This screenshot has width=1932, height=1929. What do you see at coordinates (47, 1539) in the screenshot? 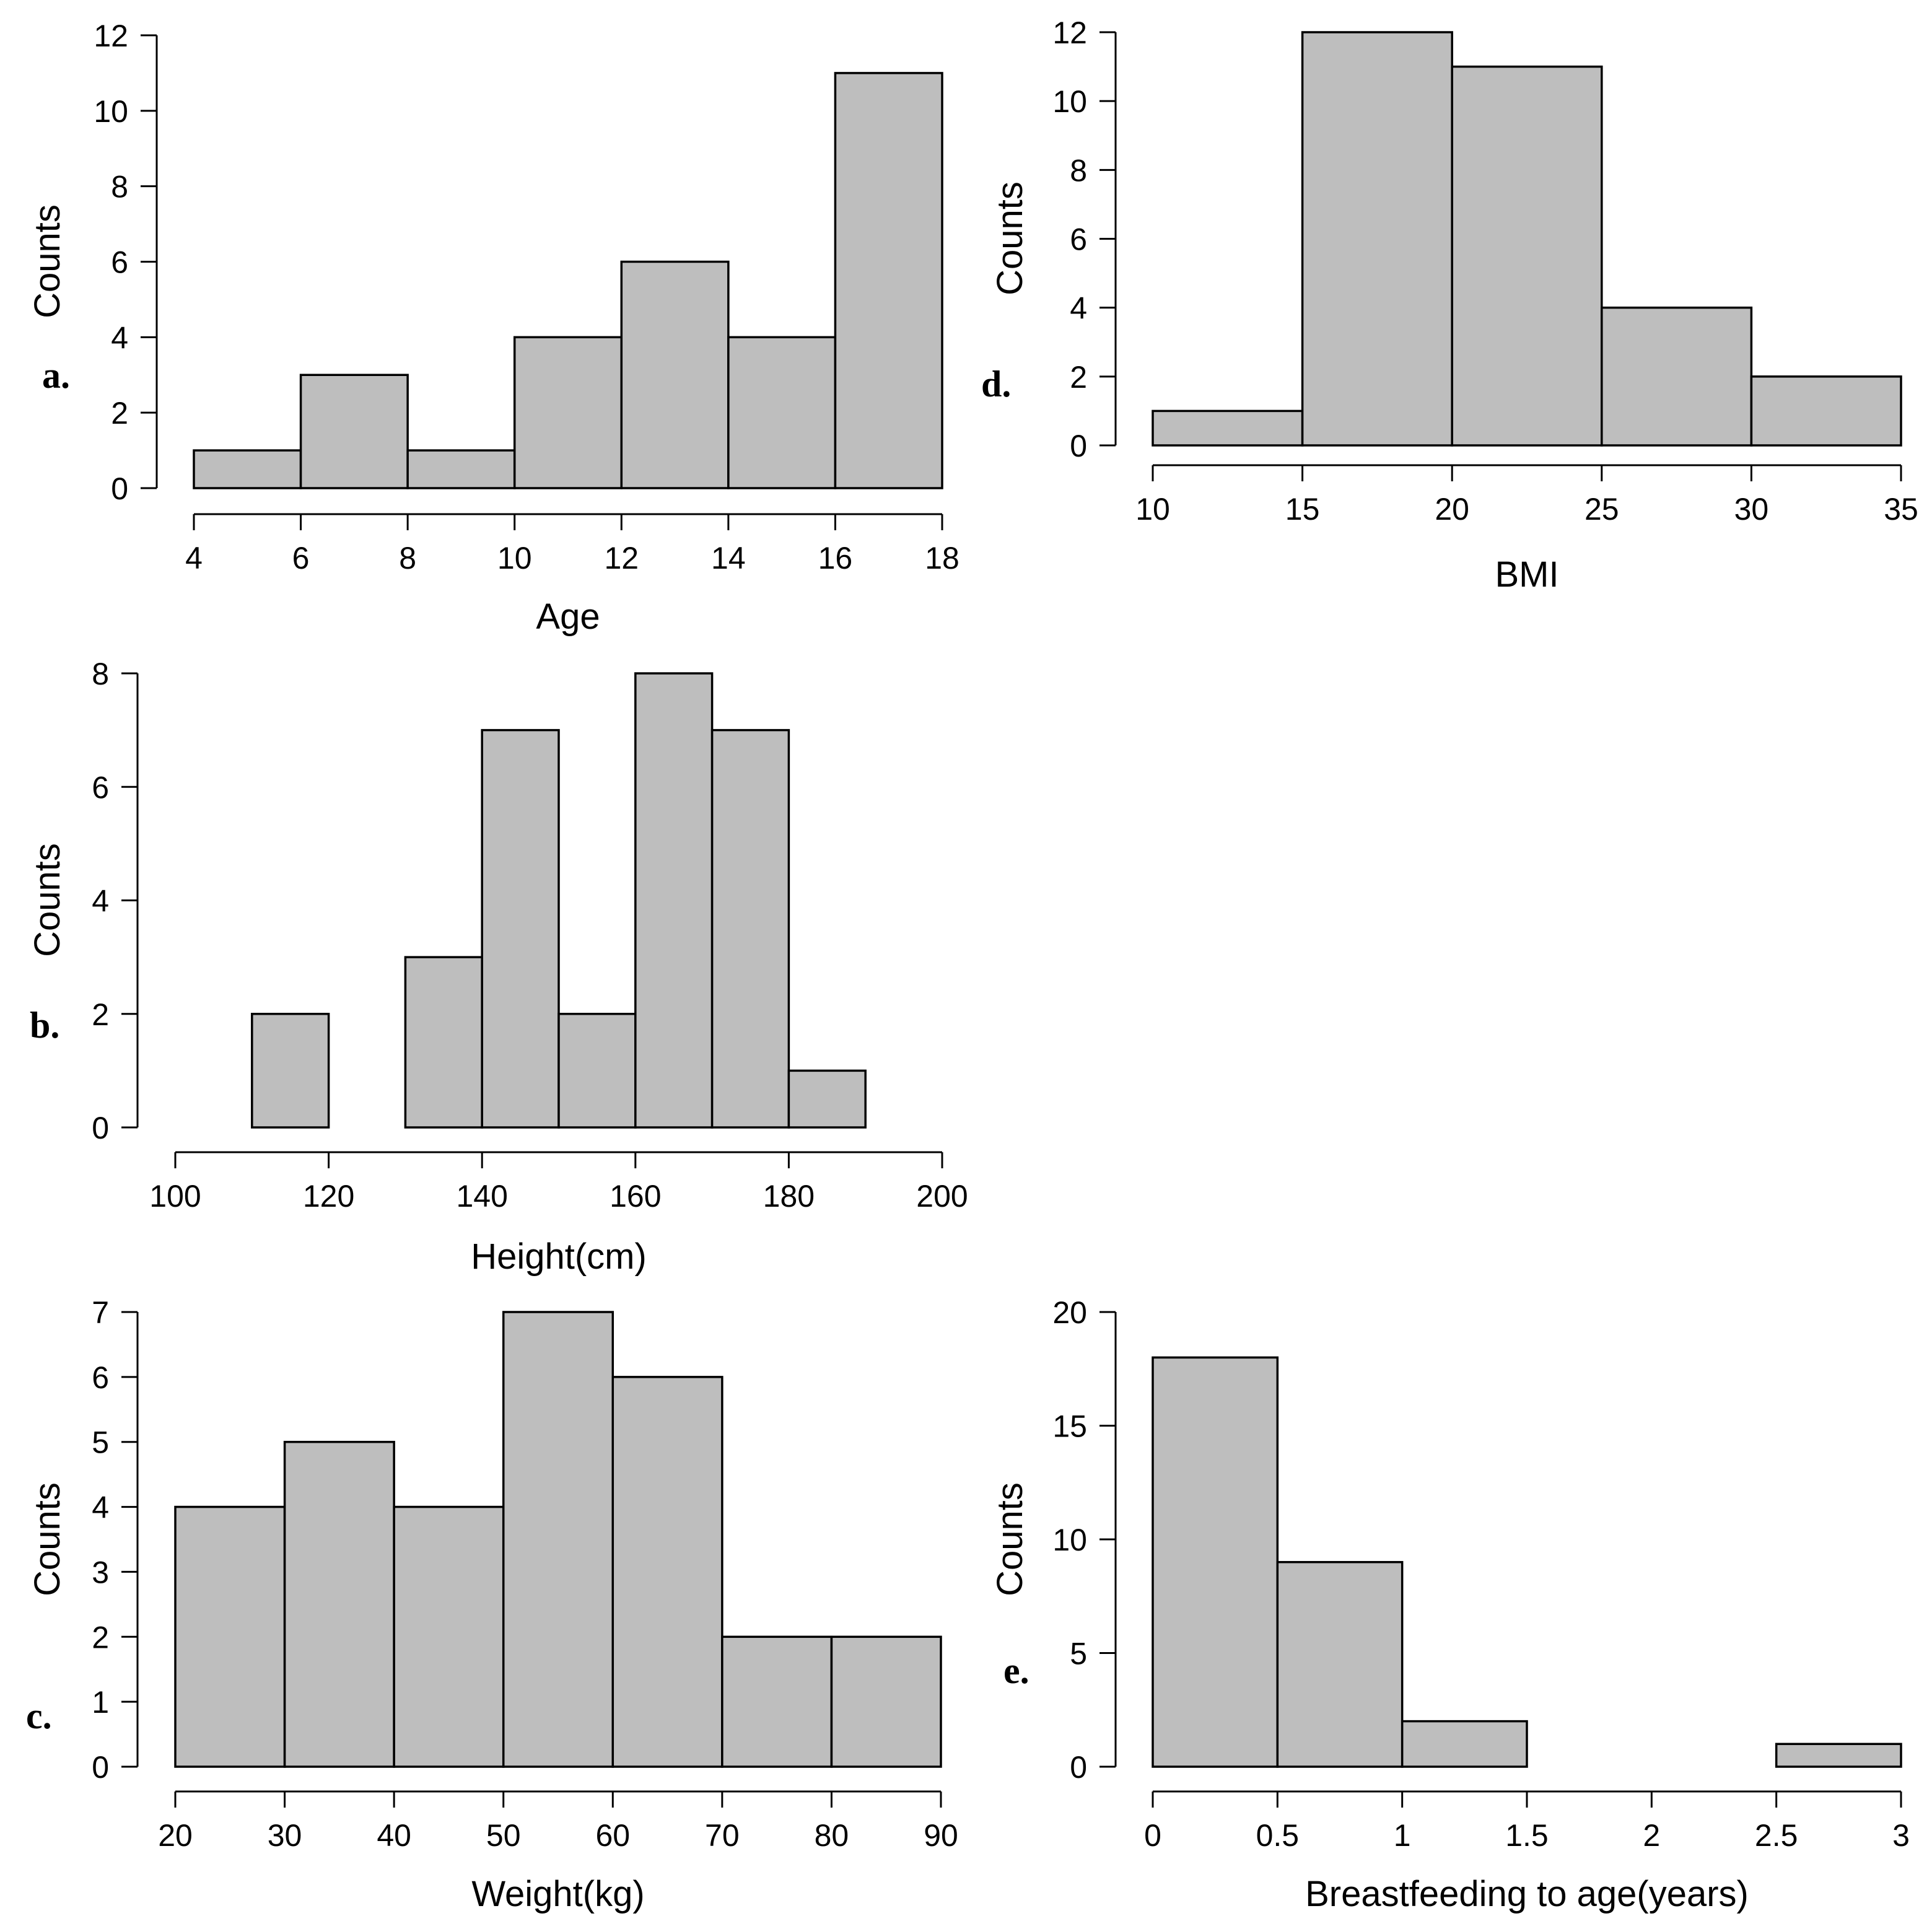
I see `y-axis-title-c: Counts` at bounding box center [47, 1539].